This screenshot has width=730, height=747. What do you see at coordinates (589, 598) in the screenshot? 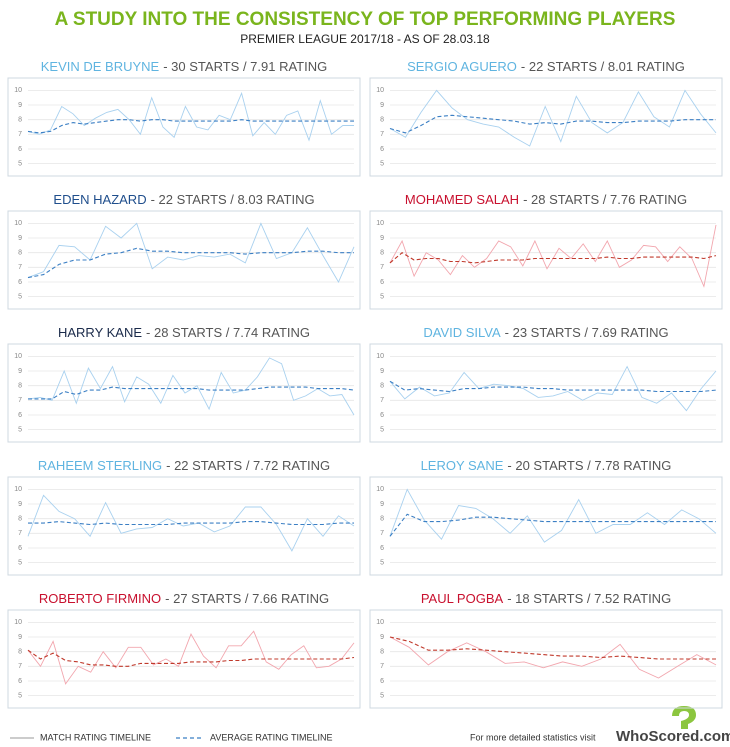
I see `player-stats: - 18 STARTS / 7.52 RATING` at bounding box center [589, 598].